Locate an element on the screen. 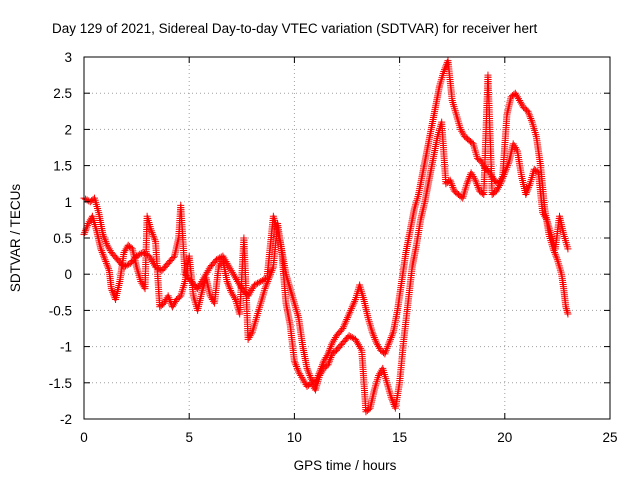  y-tick-label: -2 is located at coordinates (66, 419).